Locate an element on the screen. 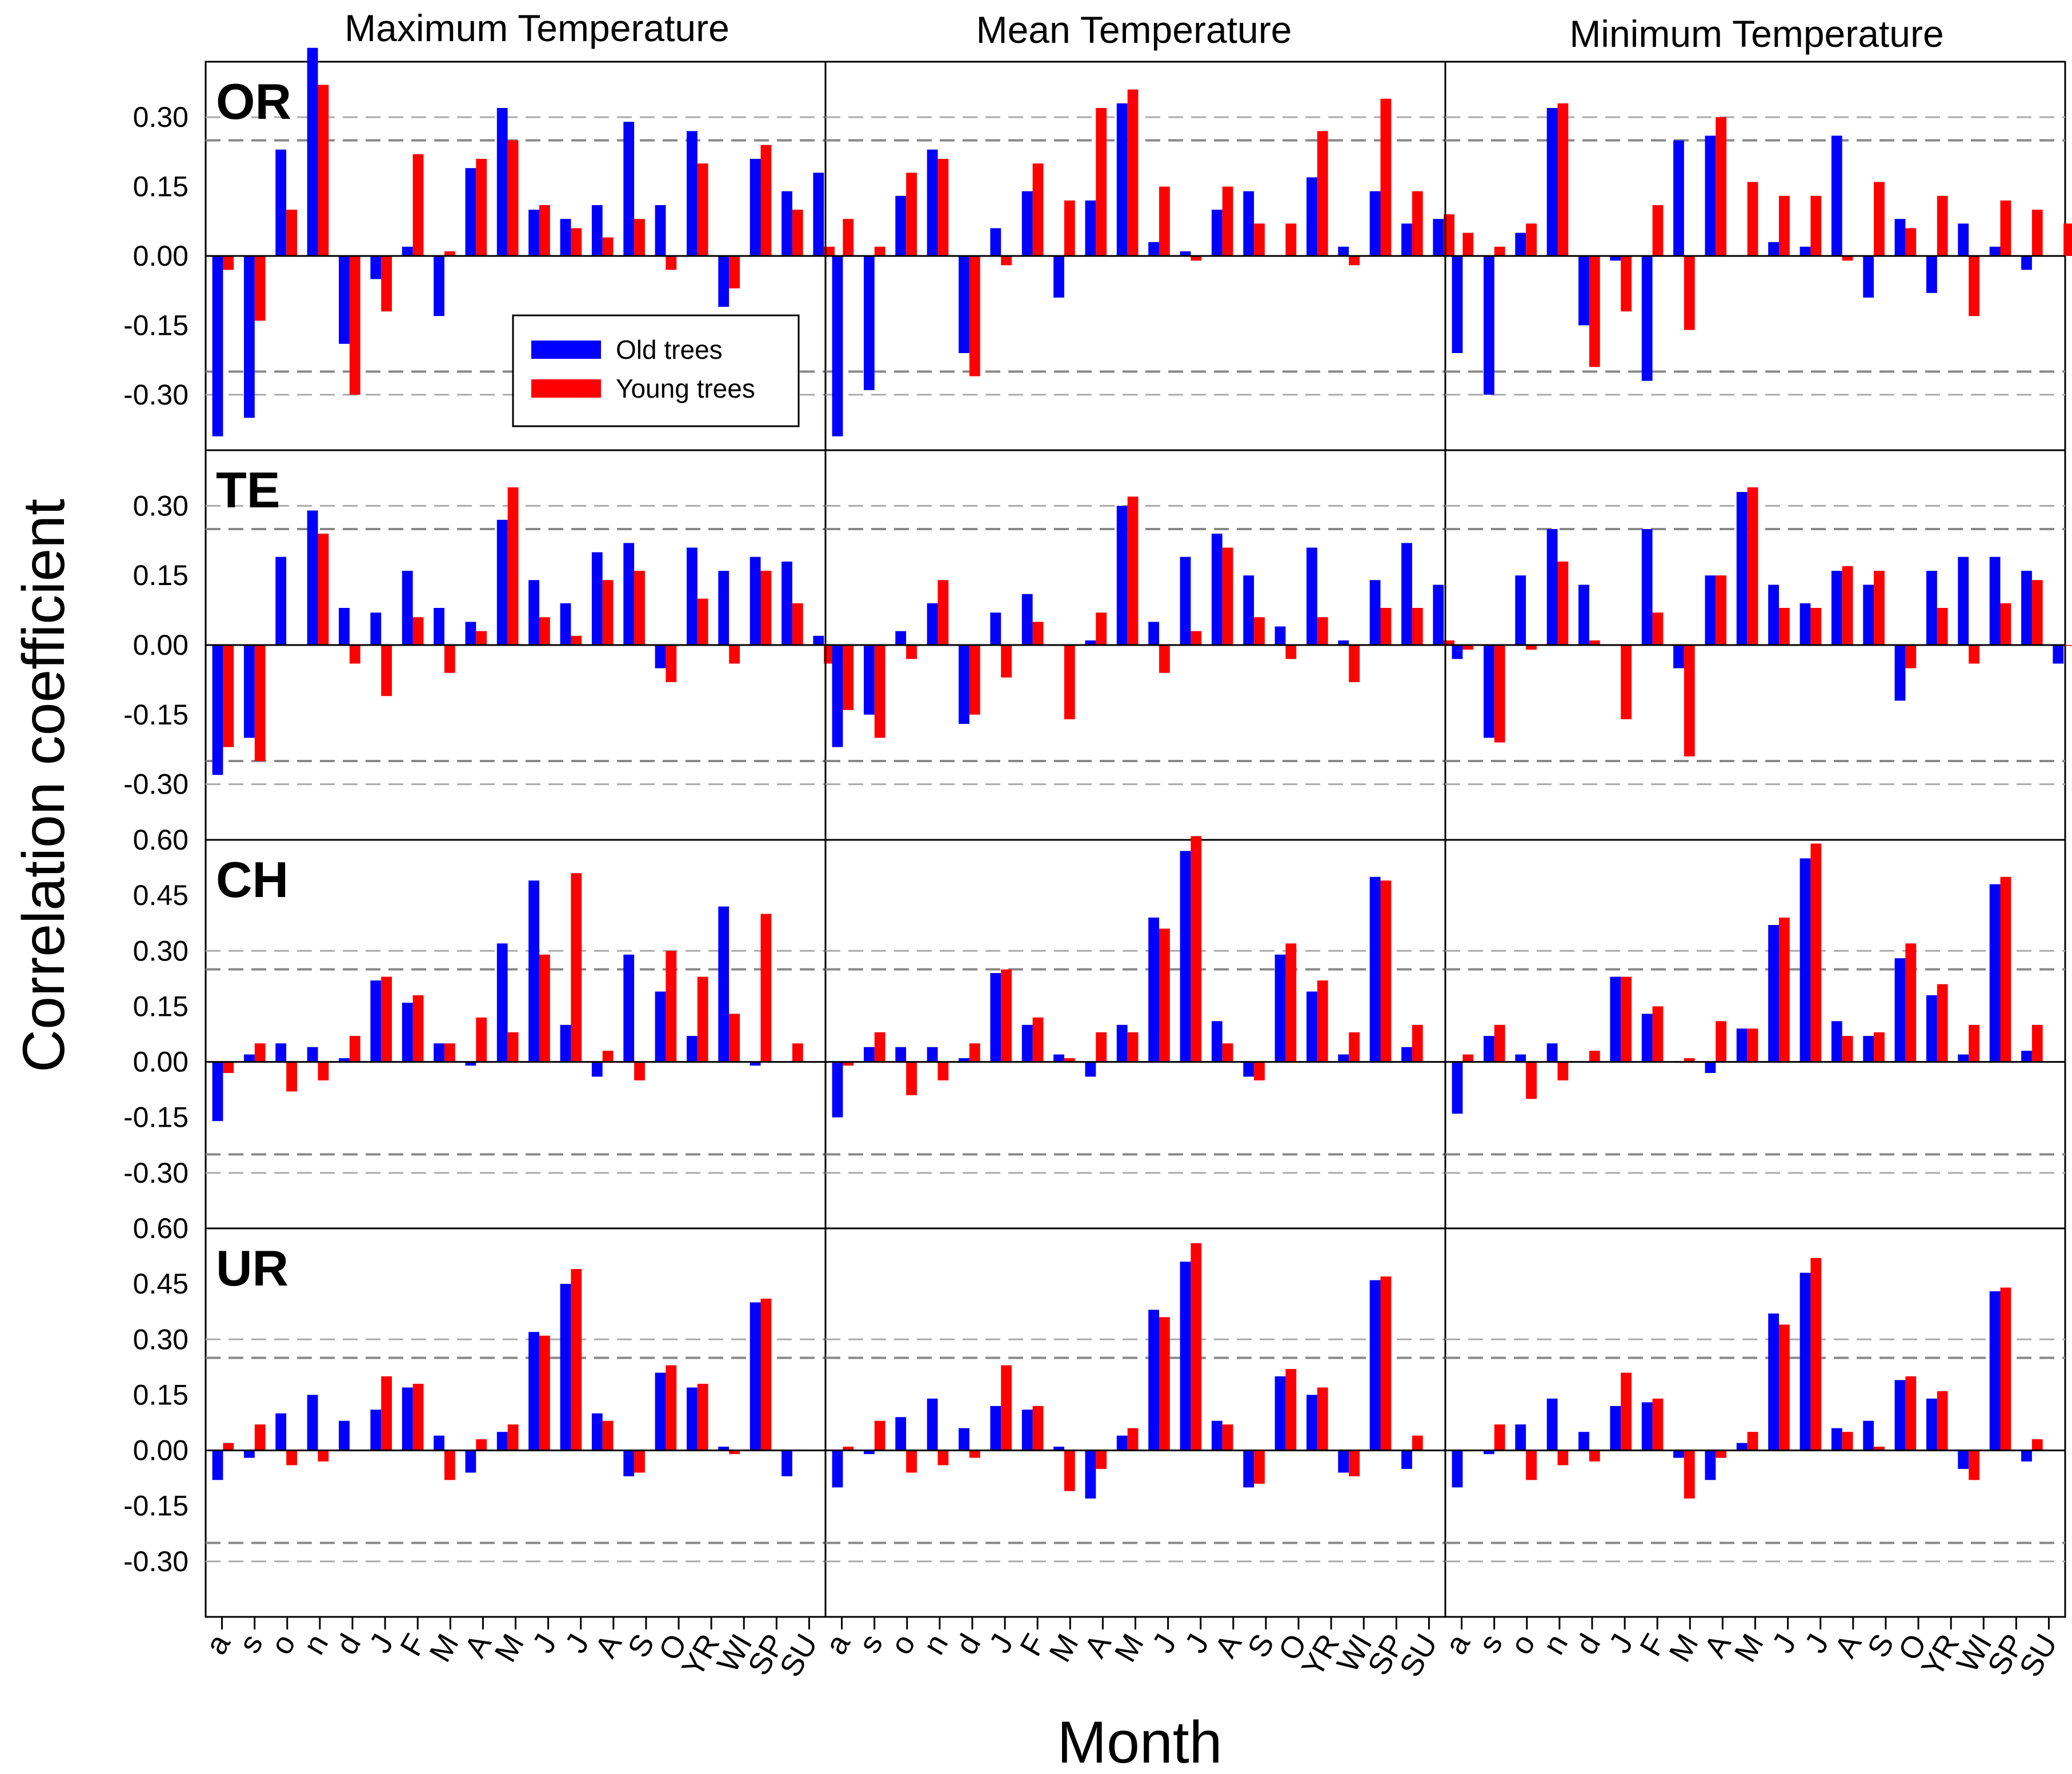  y-tick-ur-4: 0.00 is located at coordinates (161, 1451).